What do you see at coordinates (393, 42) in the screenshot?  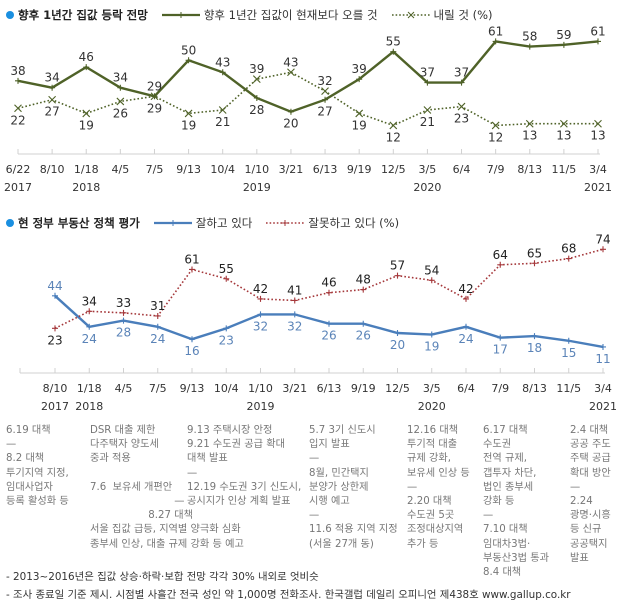 I see `data-label: 55` at bounding box center [393, 42].